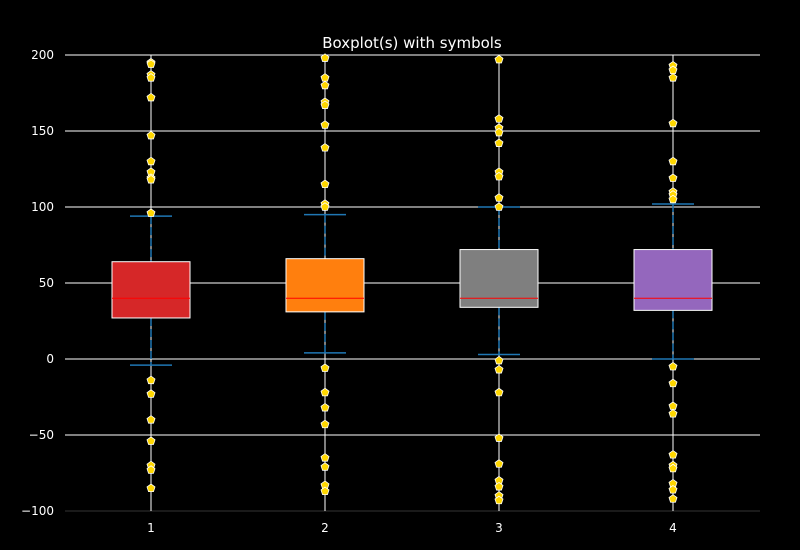 The height and width of the screenshot is (550, 800). Describe the element at coordinates (412, 43) in the screenshot. I see `chart-title: Boxplot(s) with symbols` at that location.